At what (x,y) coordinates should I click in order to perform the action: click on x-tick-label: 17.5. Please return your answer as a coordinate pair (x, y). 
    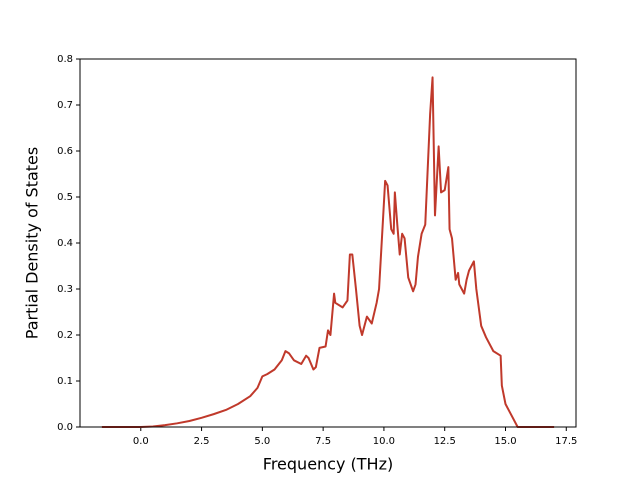
    Looking at the image, I should click on (566, 441).